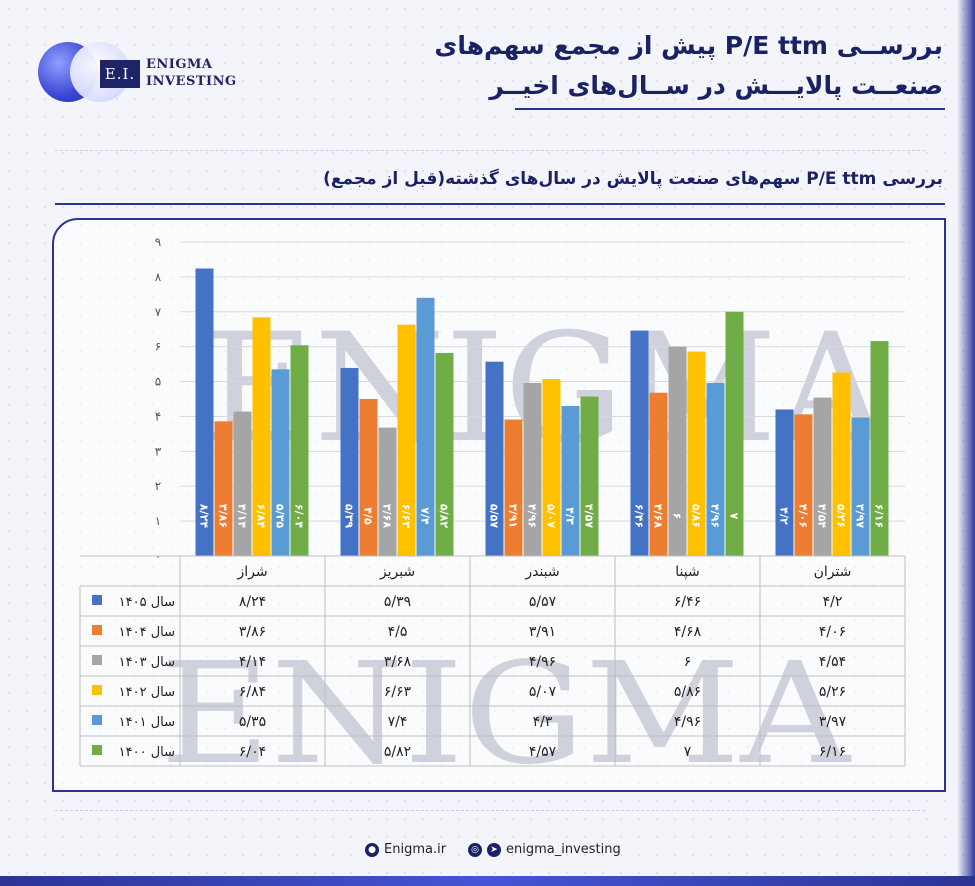 Image resolution: width=975 pixels, height=886 pixels. What do you see at coordinates (372, 849) in the screenshot?
I see `globe-icon: ●` at bounding box center [372, 849].